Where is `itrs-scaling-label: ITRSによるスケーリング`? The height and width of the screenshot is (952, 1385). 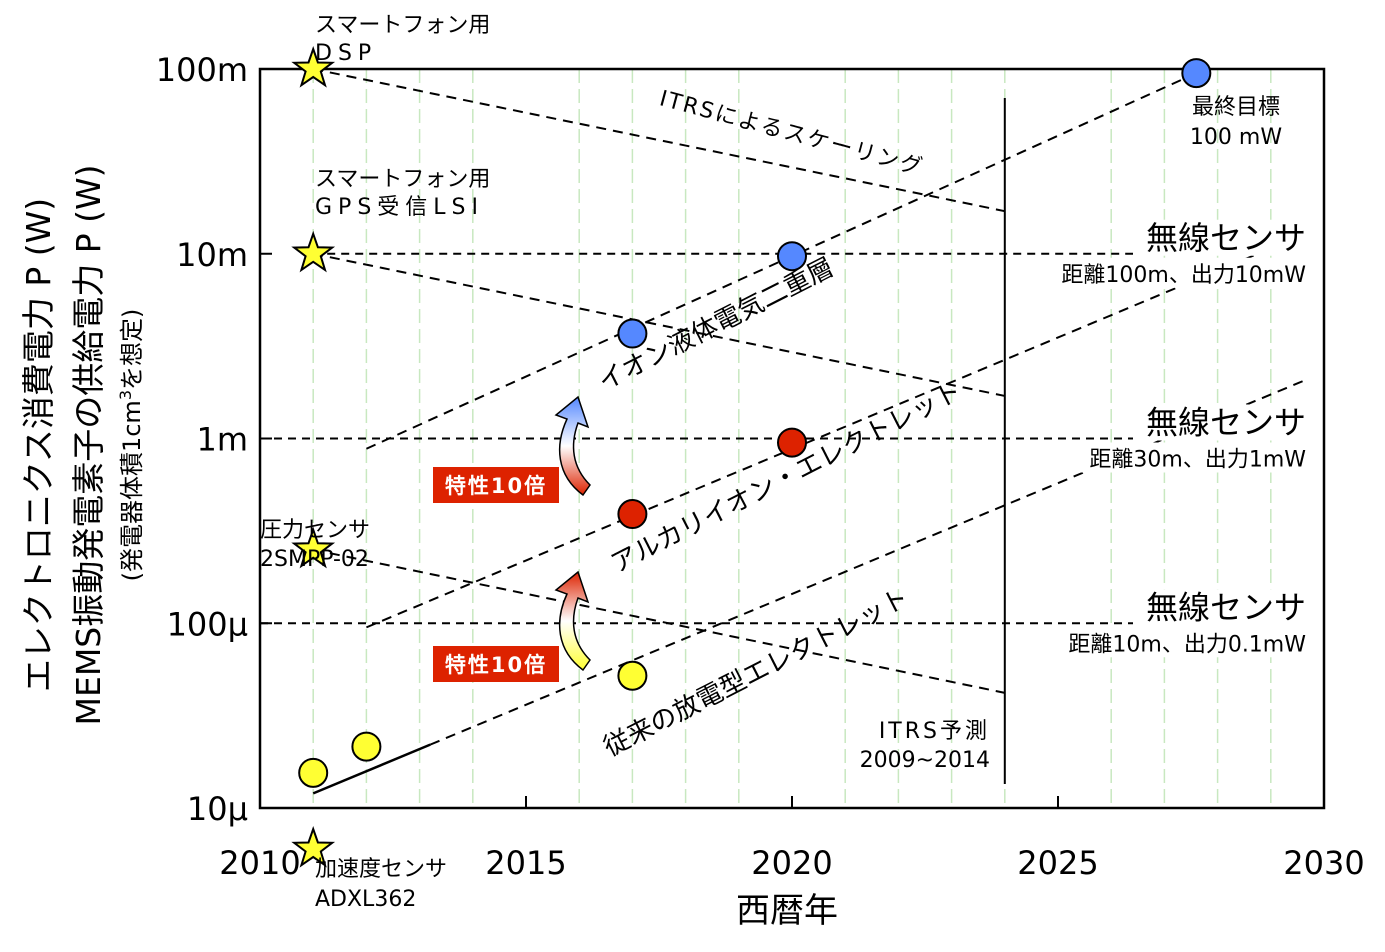 itrs-scaling-label: ITRSによるスケーリング is located at coordinates (792, 133).